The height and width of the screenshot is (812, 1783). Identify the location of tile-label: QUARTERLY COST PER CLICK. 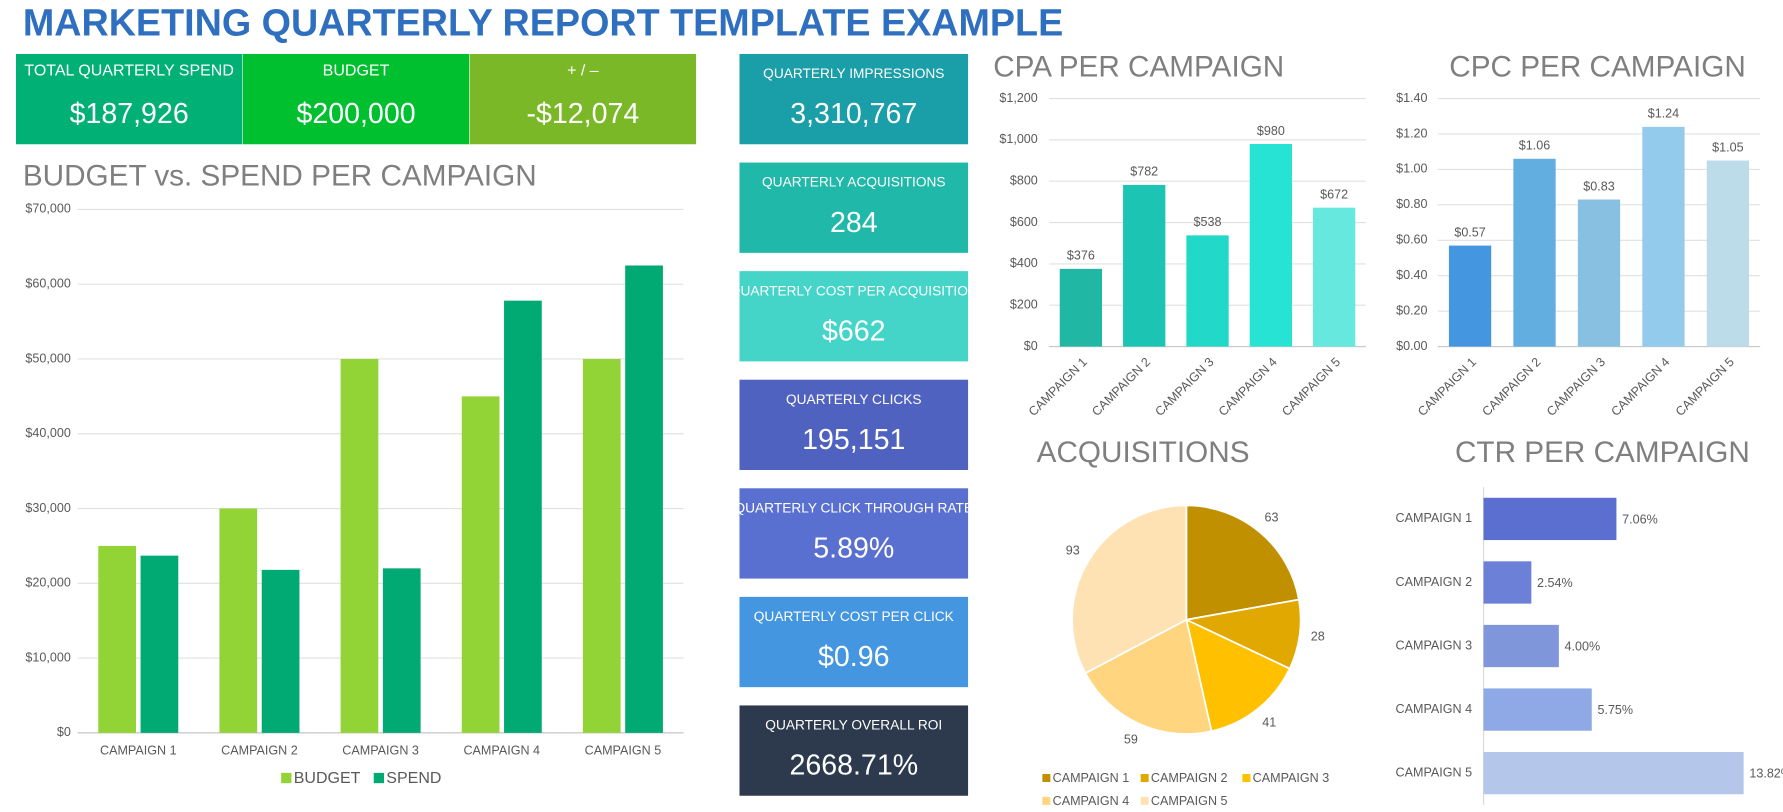
(854, 616).